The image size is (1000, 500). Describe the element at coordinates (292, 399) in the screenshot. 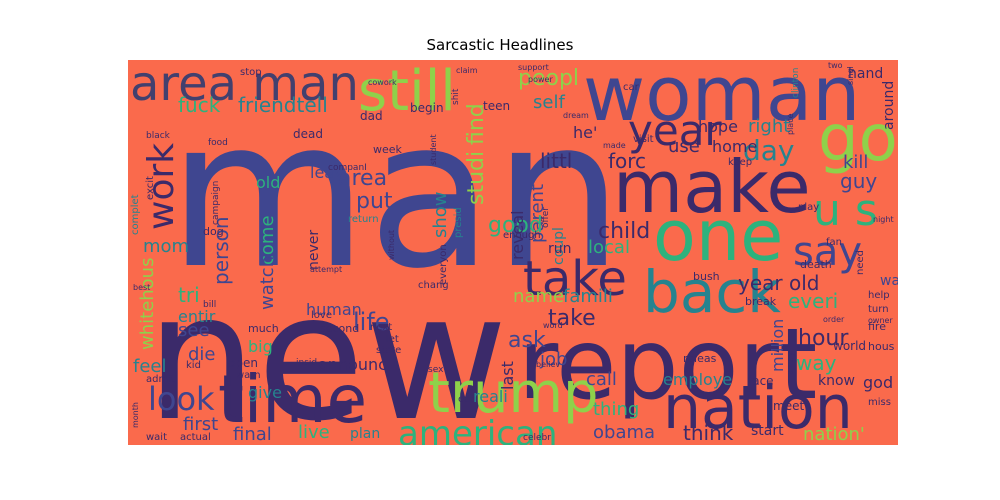

I see `word-time: time` at that location.